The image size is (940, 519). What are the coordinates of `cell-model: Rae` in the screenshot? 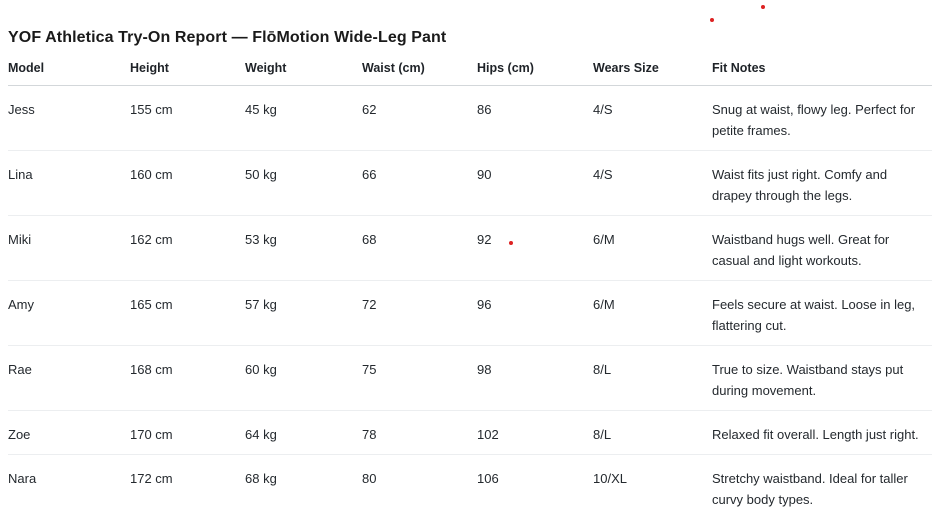 It's located at (69, 378).